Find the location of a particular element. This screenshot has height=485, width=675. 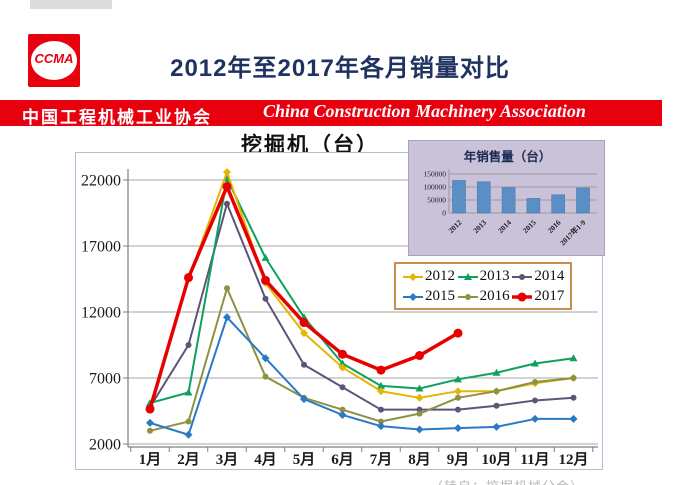

svg-text: 9月 is located at coordinates (458, 459).